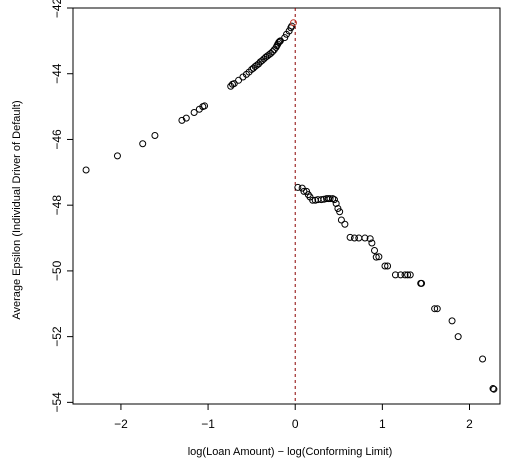 The height and width of the screenshot is (467, 506). I want to click on y-tick-label: −52, so click(57, 336).